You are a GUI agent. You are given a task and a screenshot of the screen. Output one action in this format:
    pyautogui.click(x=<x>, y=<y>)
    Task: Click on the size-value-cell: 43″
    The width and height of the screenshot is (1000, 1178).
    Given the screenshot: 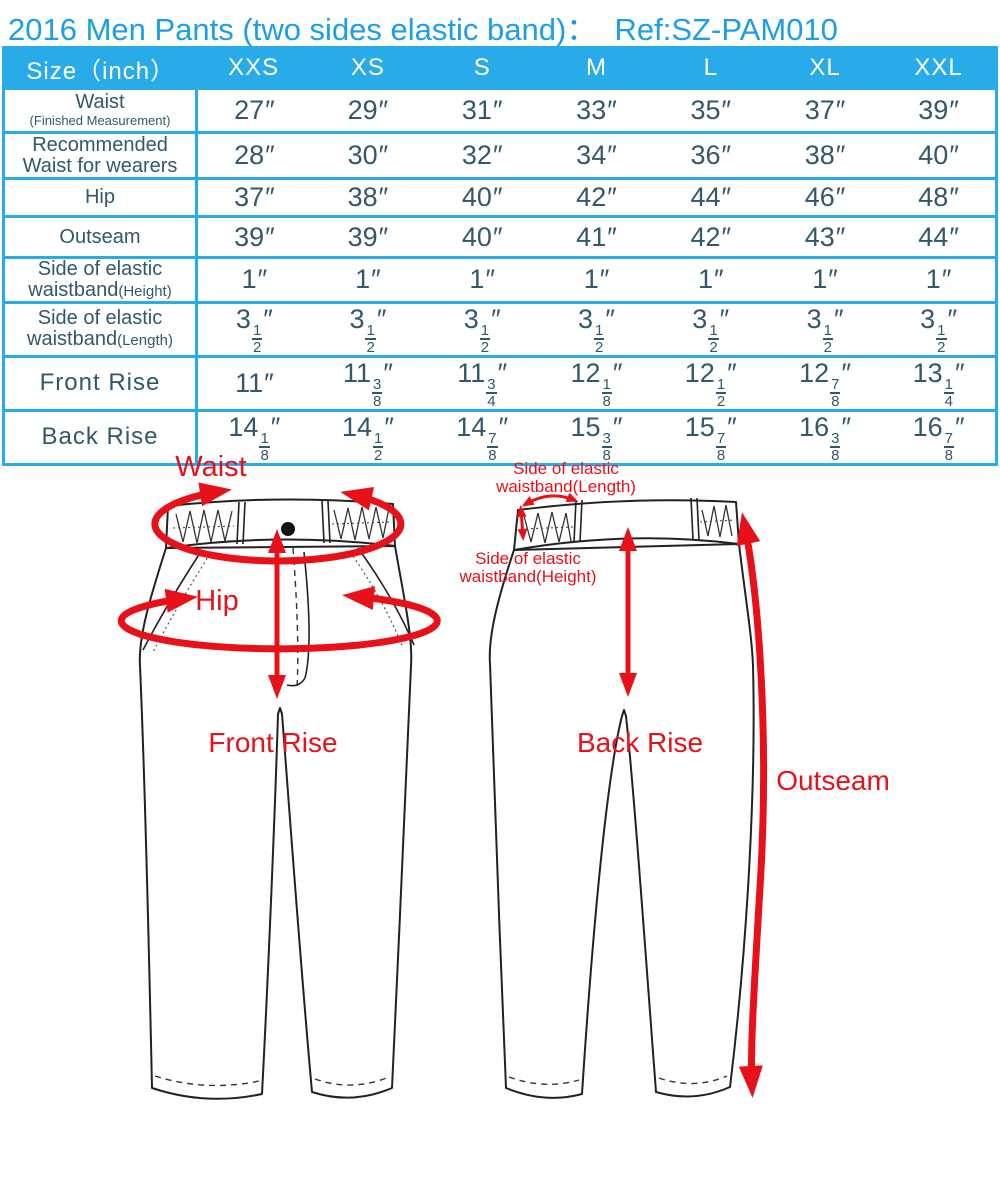 What is the action you would take?
    pyautogui.click(x=825, y=236)
    